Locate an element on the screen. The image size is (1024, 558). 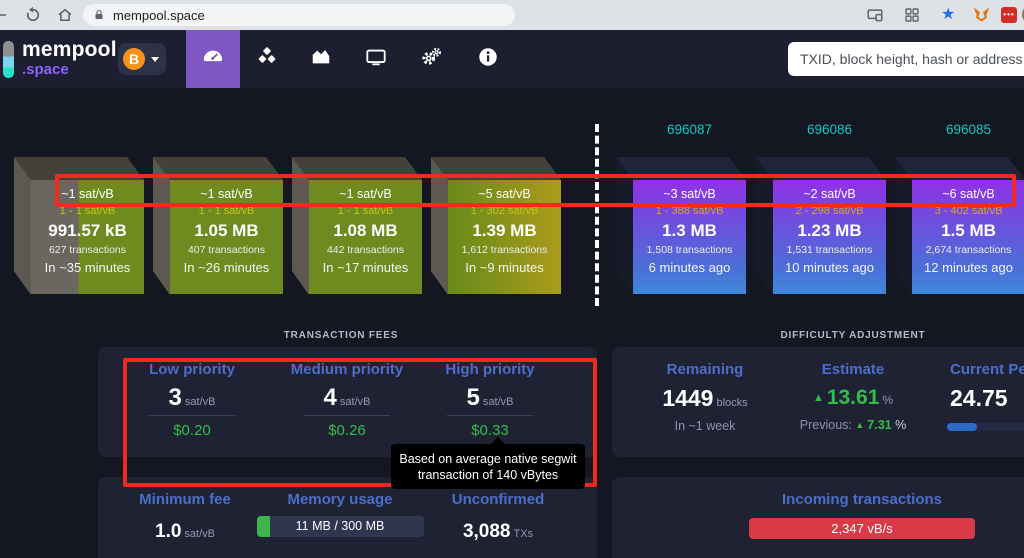
tab-gauge is located at coordinates (213, 59).